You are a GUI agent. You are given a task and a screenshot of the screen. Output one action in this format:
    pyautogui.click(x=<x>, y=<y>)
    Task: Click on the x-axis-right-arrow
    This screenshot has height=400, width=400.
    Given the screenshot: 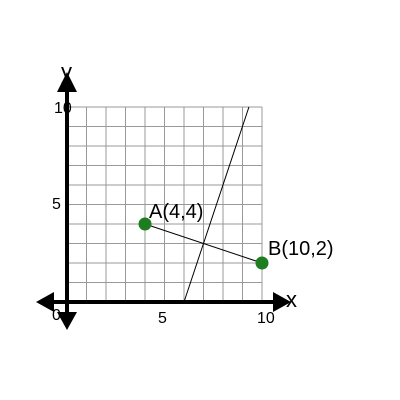 What is the action you would take?
    pyautogui.click(x=282, y=302)
    